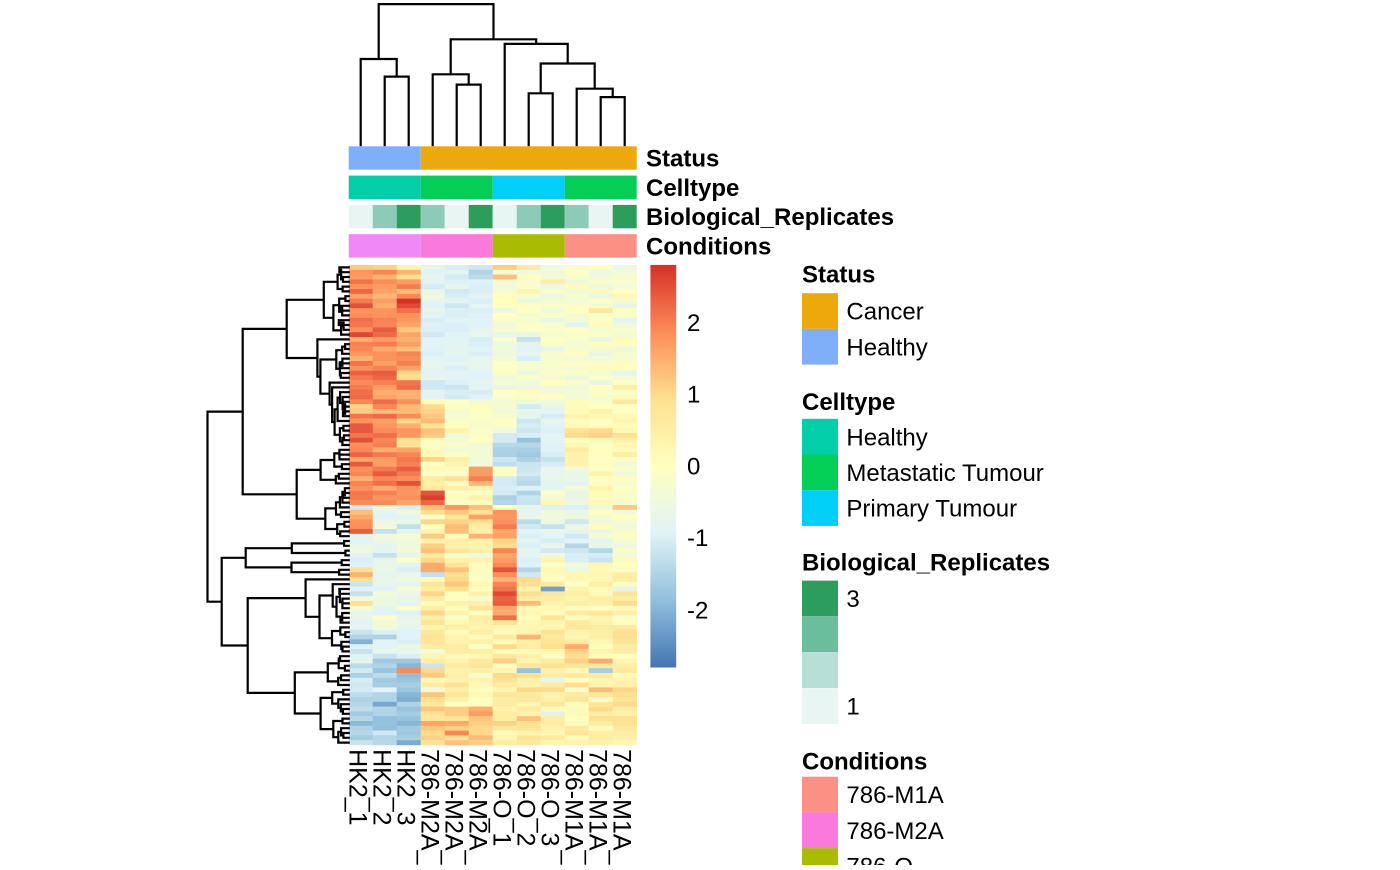 Image resolution: width=1400 pixels, height=870 pixels. I want to click on svg-text: -2, so click(697, 611).